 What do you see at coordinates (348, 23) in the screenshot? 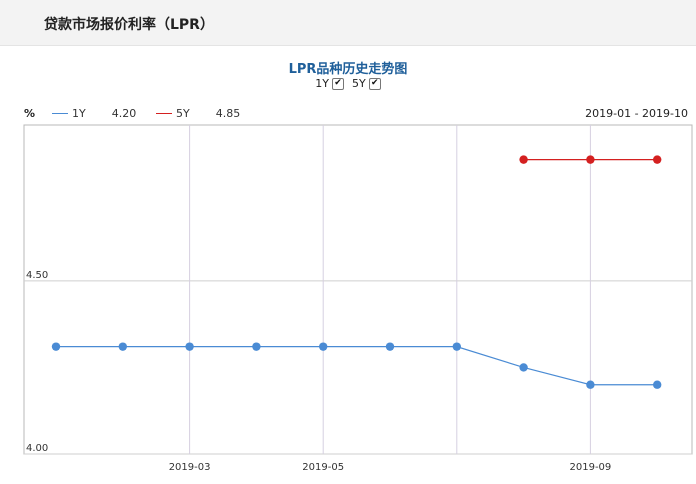
I see `page-header: 贷款市场报价利率（LPR）` at bounding box center [348, 23].